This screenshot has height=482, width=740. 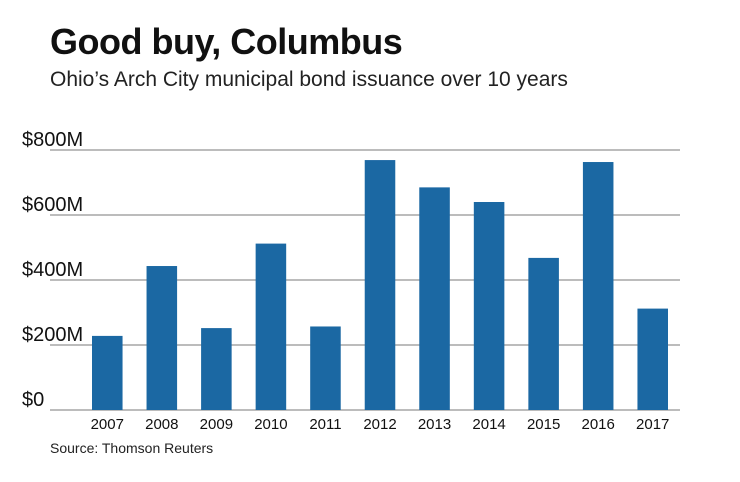 I want to click on x-tick-label: 2013, so click(x=434, y=424).